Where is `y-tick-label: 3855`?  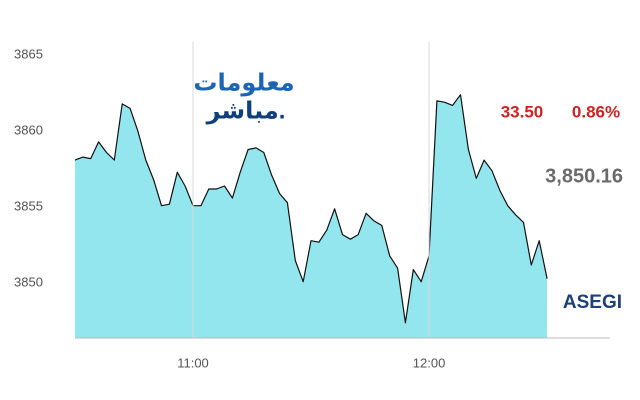 y-tick-label: 3855 is located at coordinates (28, 206).